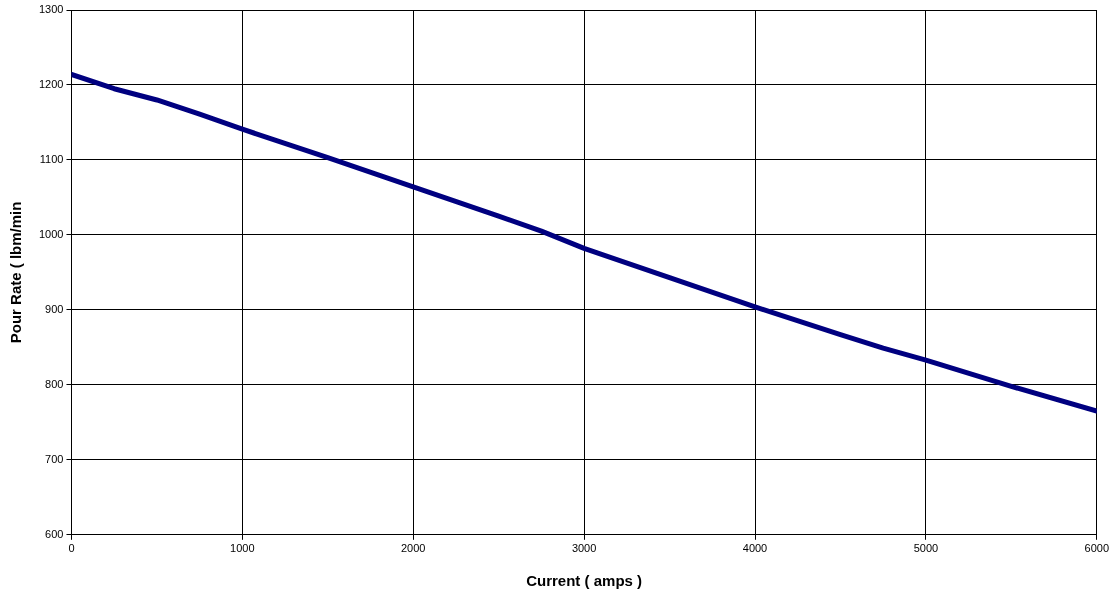 The width and height of the screenshot is (1112, 601). What do you see at coordinates (584, 548) in the screenshot?
I see `x-tick-label: 3000` at bounding box center [584, 548].